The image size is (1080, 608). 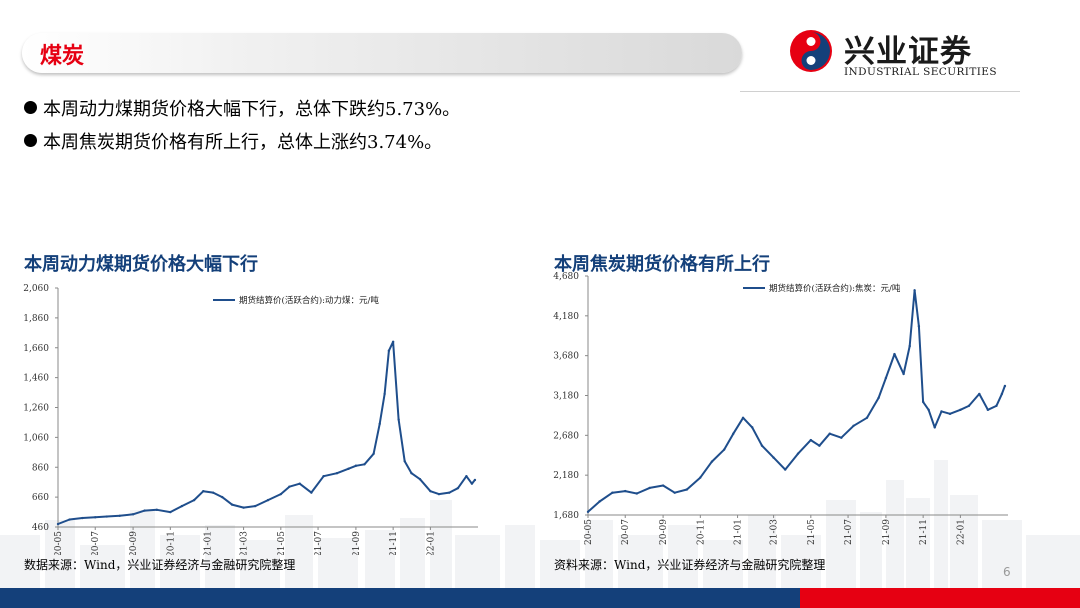 What do you see at coordinates (920, 72) in the screenshot?
I see `logo-english-name: INDUSTRIAL SECURITIES` at bounding box center [920, 72].